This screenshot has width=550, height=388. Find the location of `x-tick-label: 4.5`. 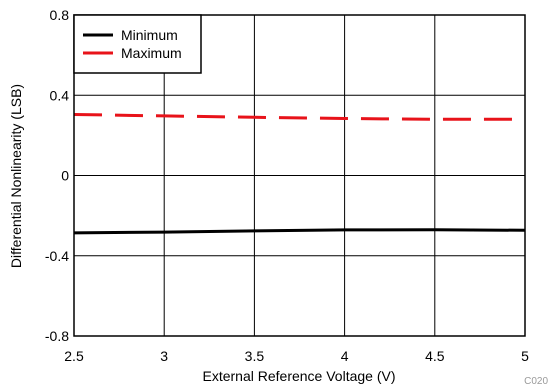

x-tick-label: 4.5 is located at coordinates (435, 356).